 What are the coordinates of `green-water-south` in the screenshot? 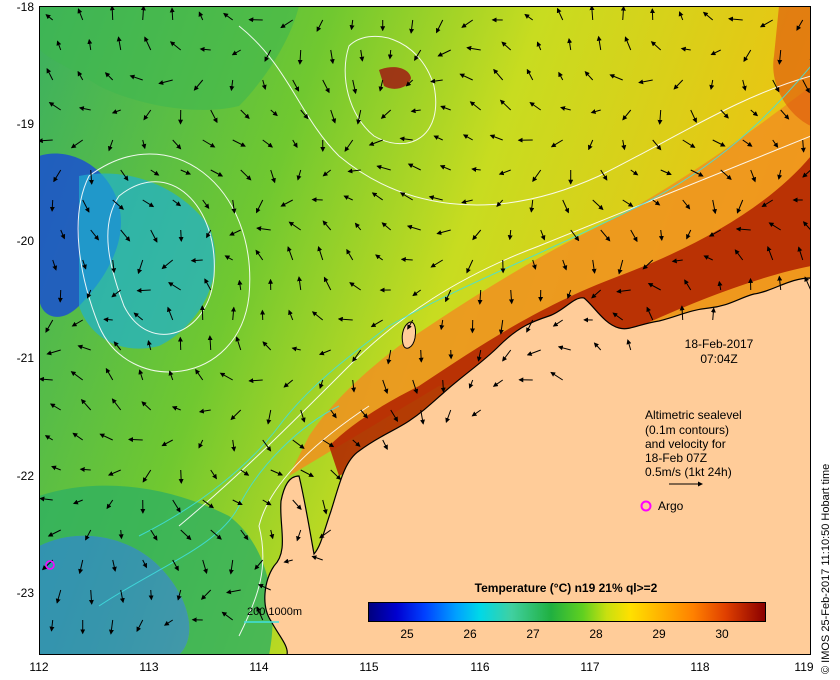 It's located at (156, 570).